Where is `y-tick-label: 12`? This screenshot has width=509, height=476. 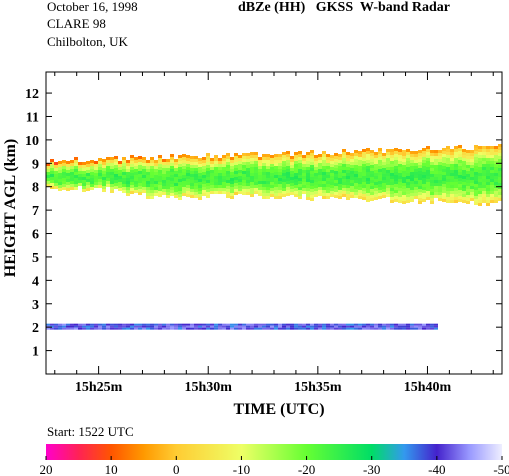
y-tick-label: 12 is located at coordinates (32, 94).